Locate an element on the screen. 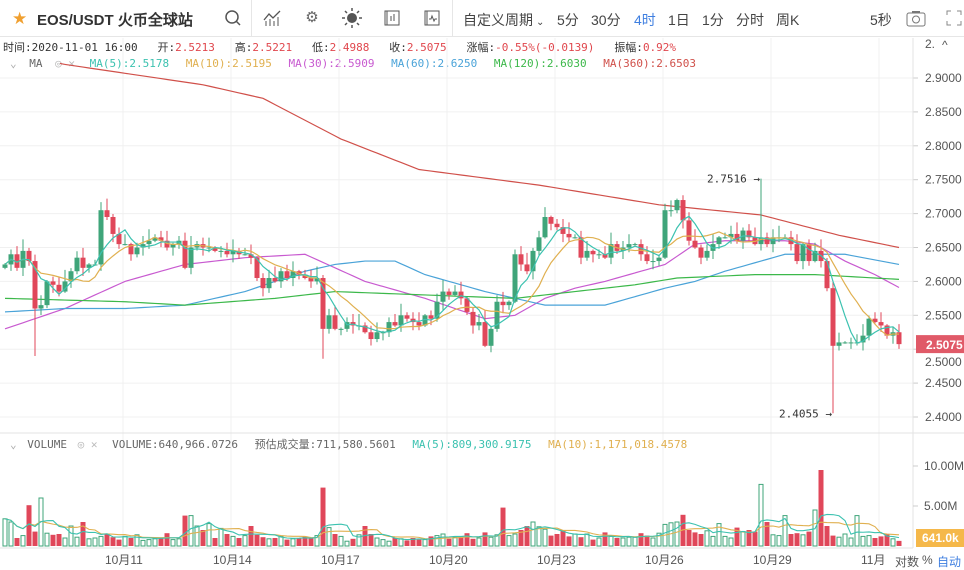  close-label: 收: is located at coordinates (398, 47).